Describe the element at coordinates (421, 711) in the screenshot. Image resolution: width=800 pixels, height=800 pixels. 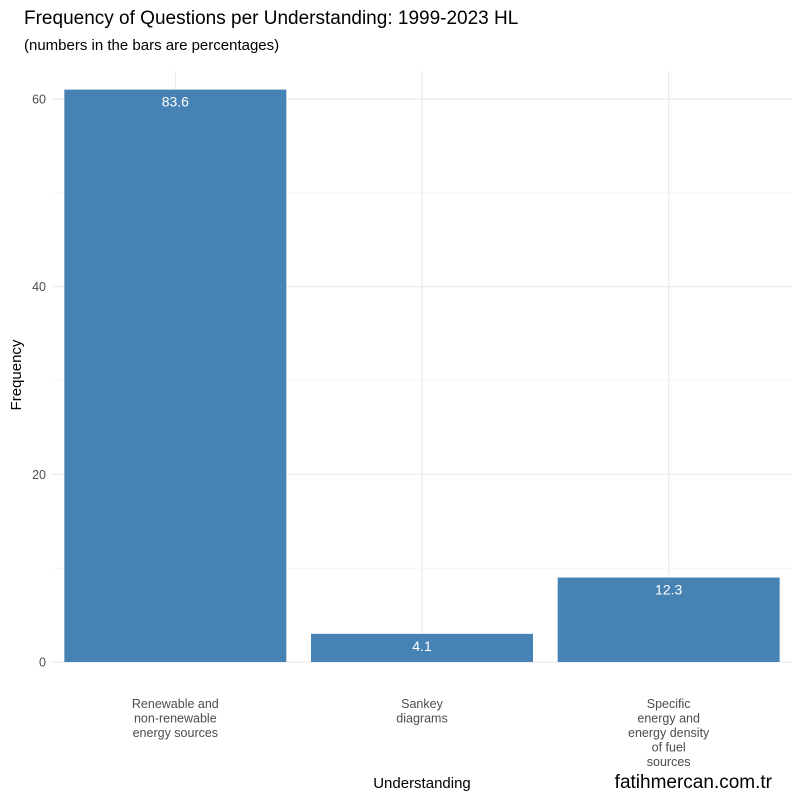
I see `x-tick-label: Sankey diagrams` at that location.